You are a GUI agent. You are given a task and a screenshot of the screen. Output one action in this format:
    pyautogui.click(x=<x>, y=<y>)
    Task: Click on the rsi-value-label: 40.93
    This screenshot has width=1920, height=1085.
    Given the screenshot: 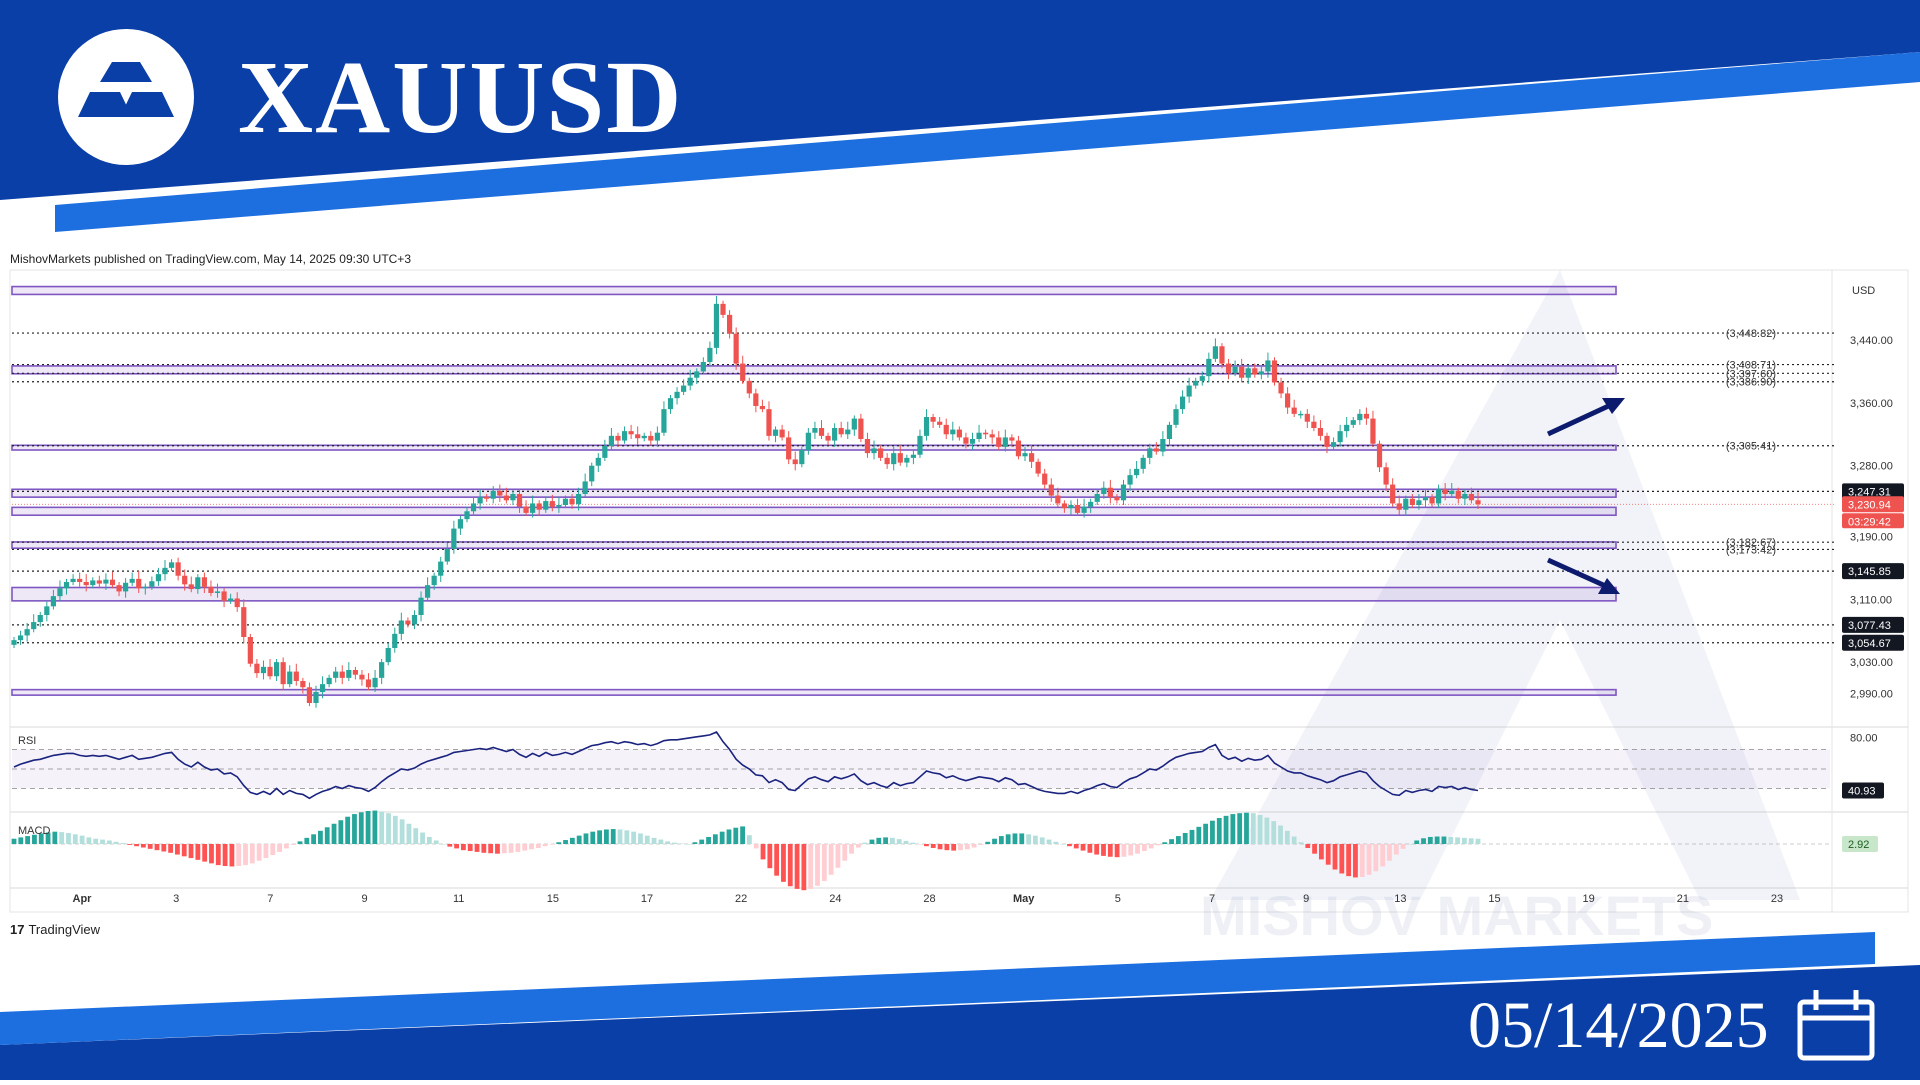 What is the action you would take?
    pyautogui.click(x=1862, y=791)
    